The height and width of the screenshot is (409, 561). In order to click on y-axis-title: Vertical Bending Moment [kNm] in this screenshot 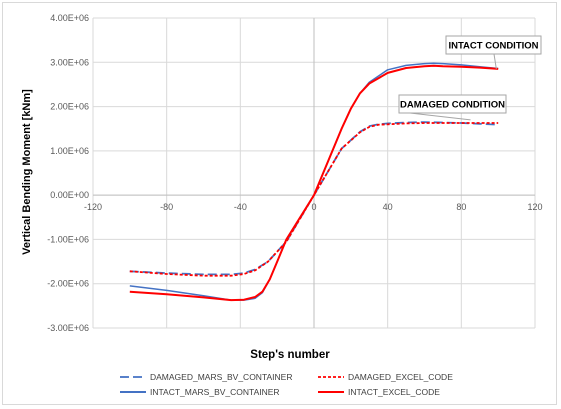, I will do `click(27, 172)`.